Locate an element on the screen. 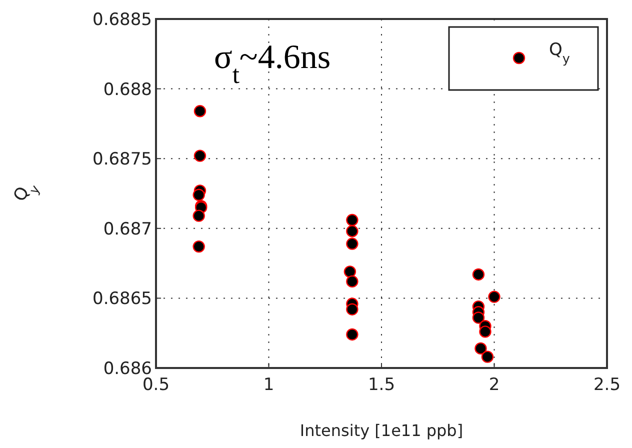 Image resolution: width=632 pixels, height=448 pixels. x-tick-label: 1 is located at coordinates (268, 385).